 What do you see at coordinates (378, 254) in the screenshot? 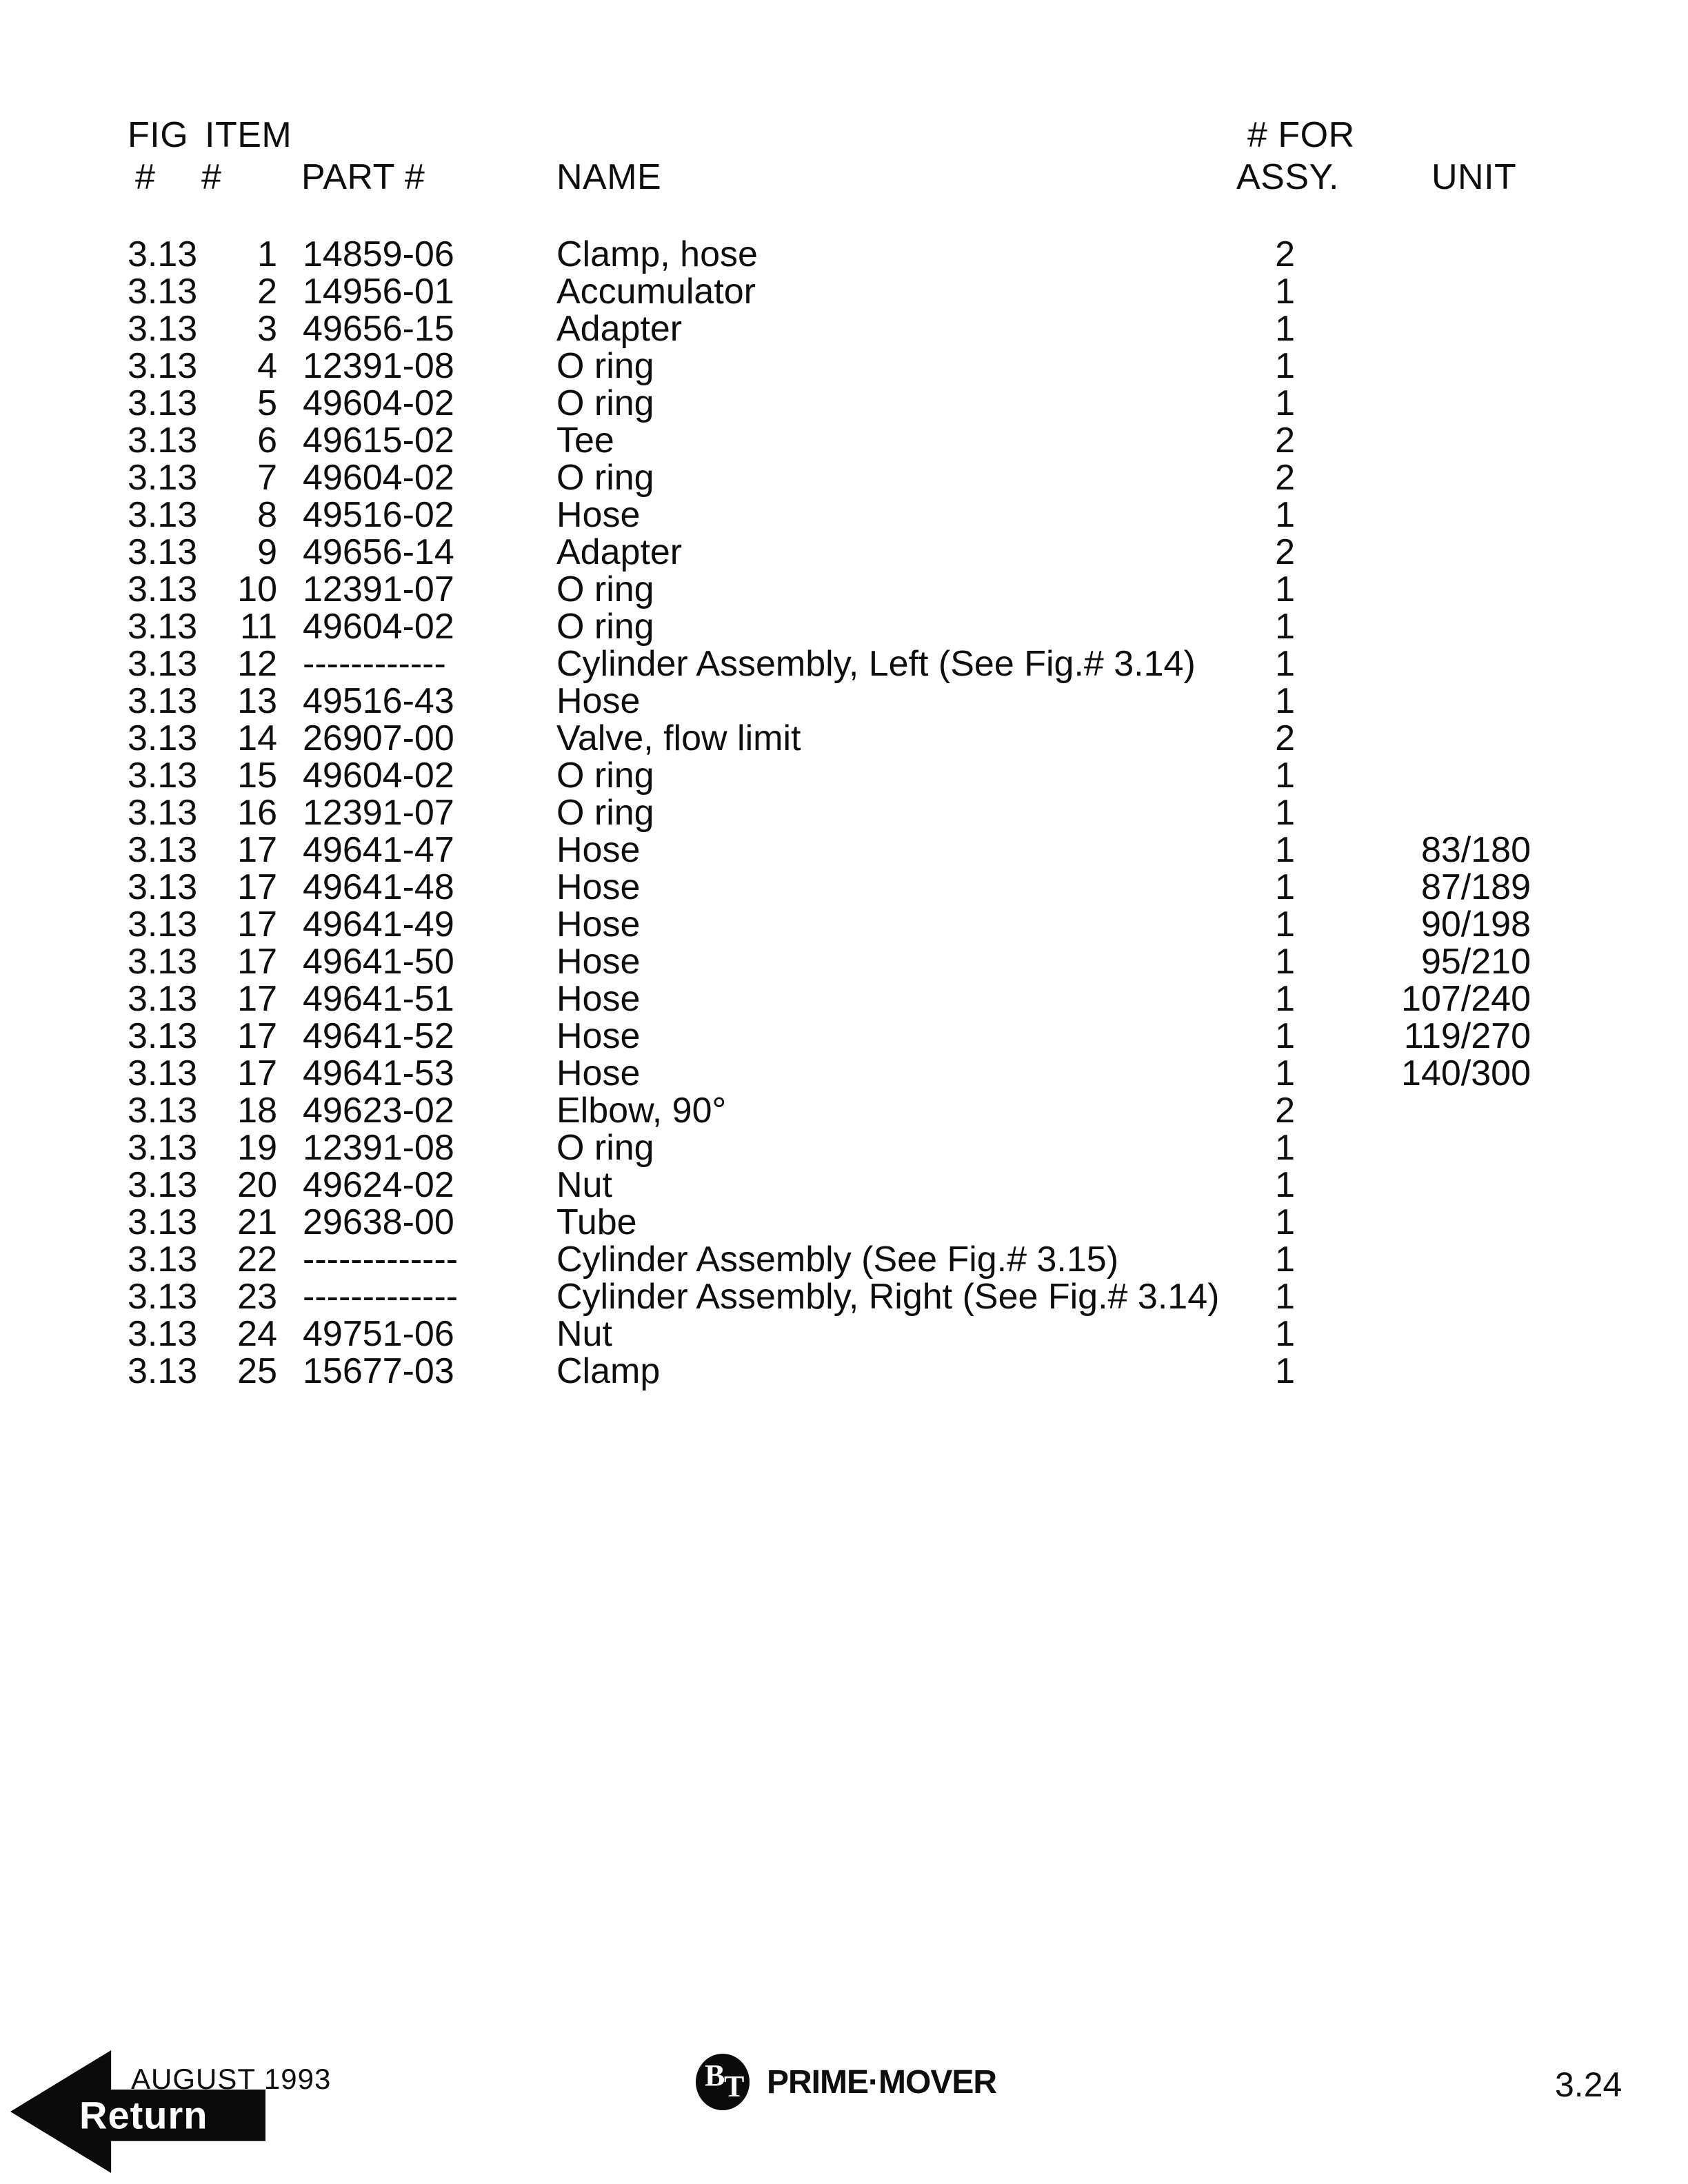
I see `part-number: 14859-06` at bounding box center [378, 254].